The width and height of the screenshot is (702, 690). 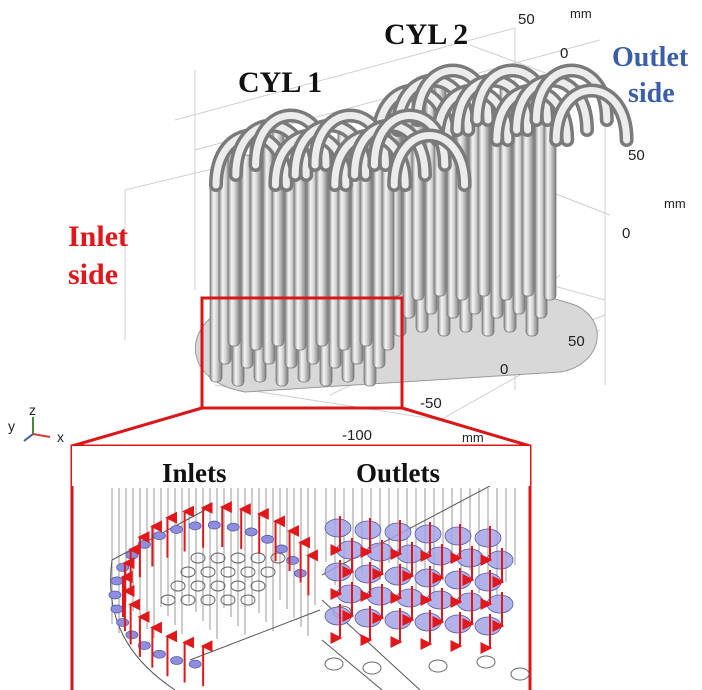 What do you see at coordinates (473, 437) in the screenshot?
I see `x-unit: mm` at bounding box center [473, 437].